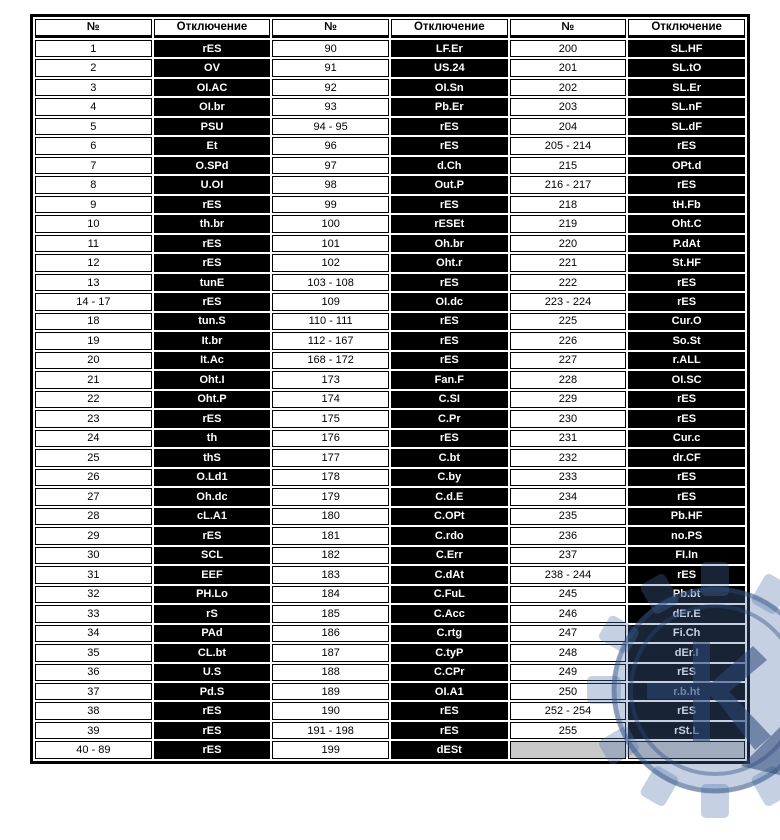 Image resolution: width=780 pixels, height=840 pixels. Describe the element at coordinates (93, 302) in the screenshot. I see `trip-number-cell: 14 - 17` at that location.